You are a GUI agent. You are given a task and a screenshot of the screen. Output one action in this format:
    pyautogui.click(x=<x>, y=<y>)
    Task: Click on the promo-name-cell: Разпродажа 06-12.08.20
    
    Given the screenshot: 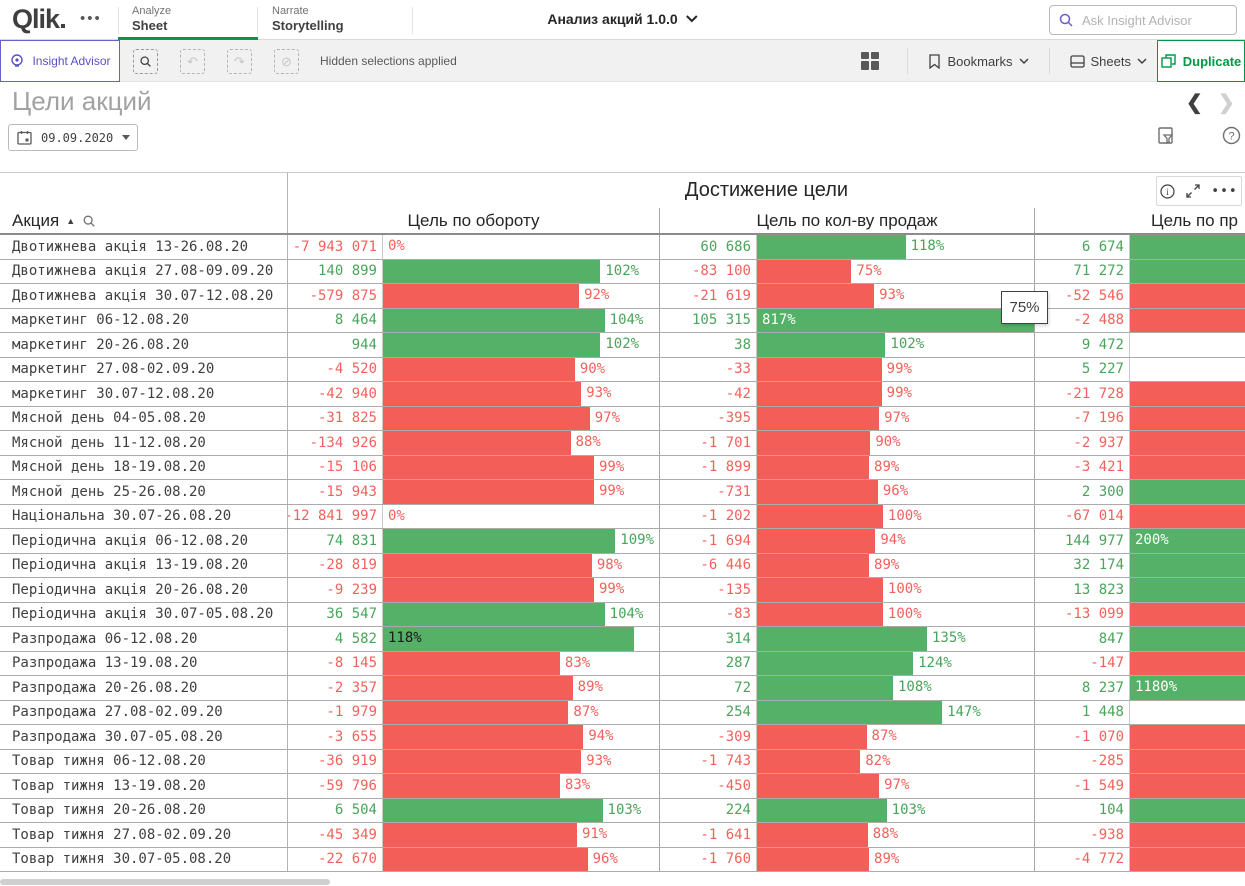 What is the action you would take?
    pyautogui.click(x=144, y=639)
    